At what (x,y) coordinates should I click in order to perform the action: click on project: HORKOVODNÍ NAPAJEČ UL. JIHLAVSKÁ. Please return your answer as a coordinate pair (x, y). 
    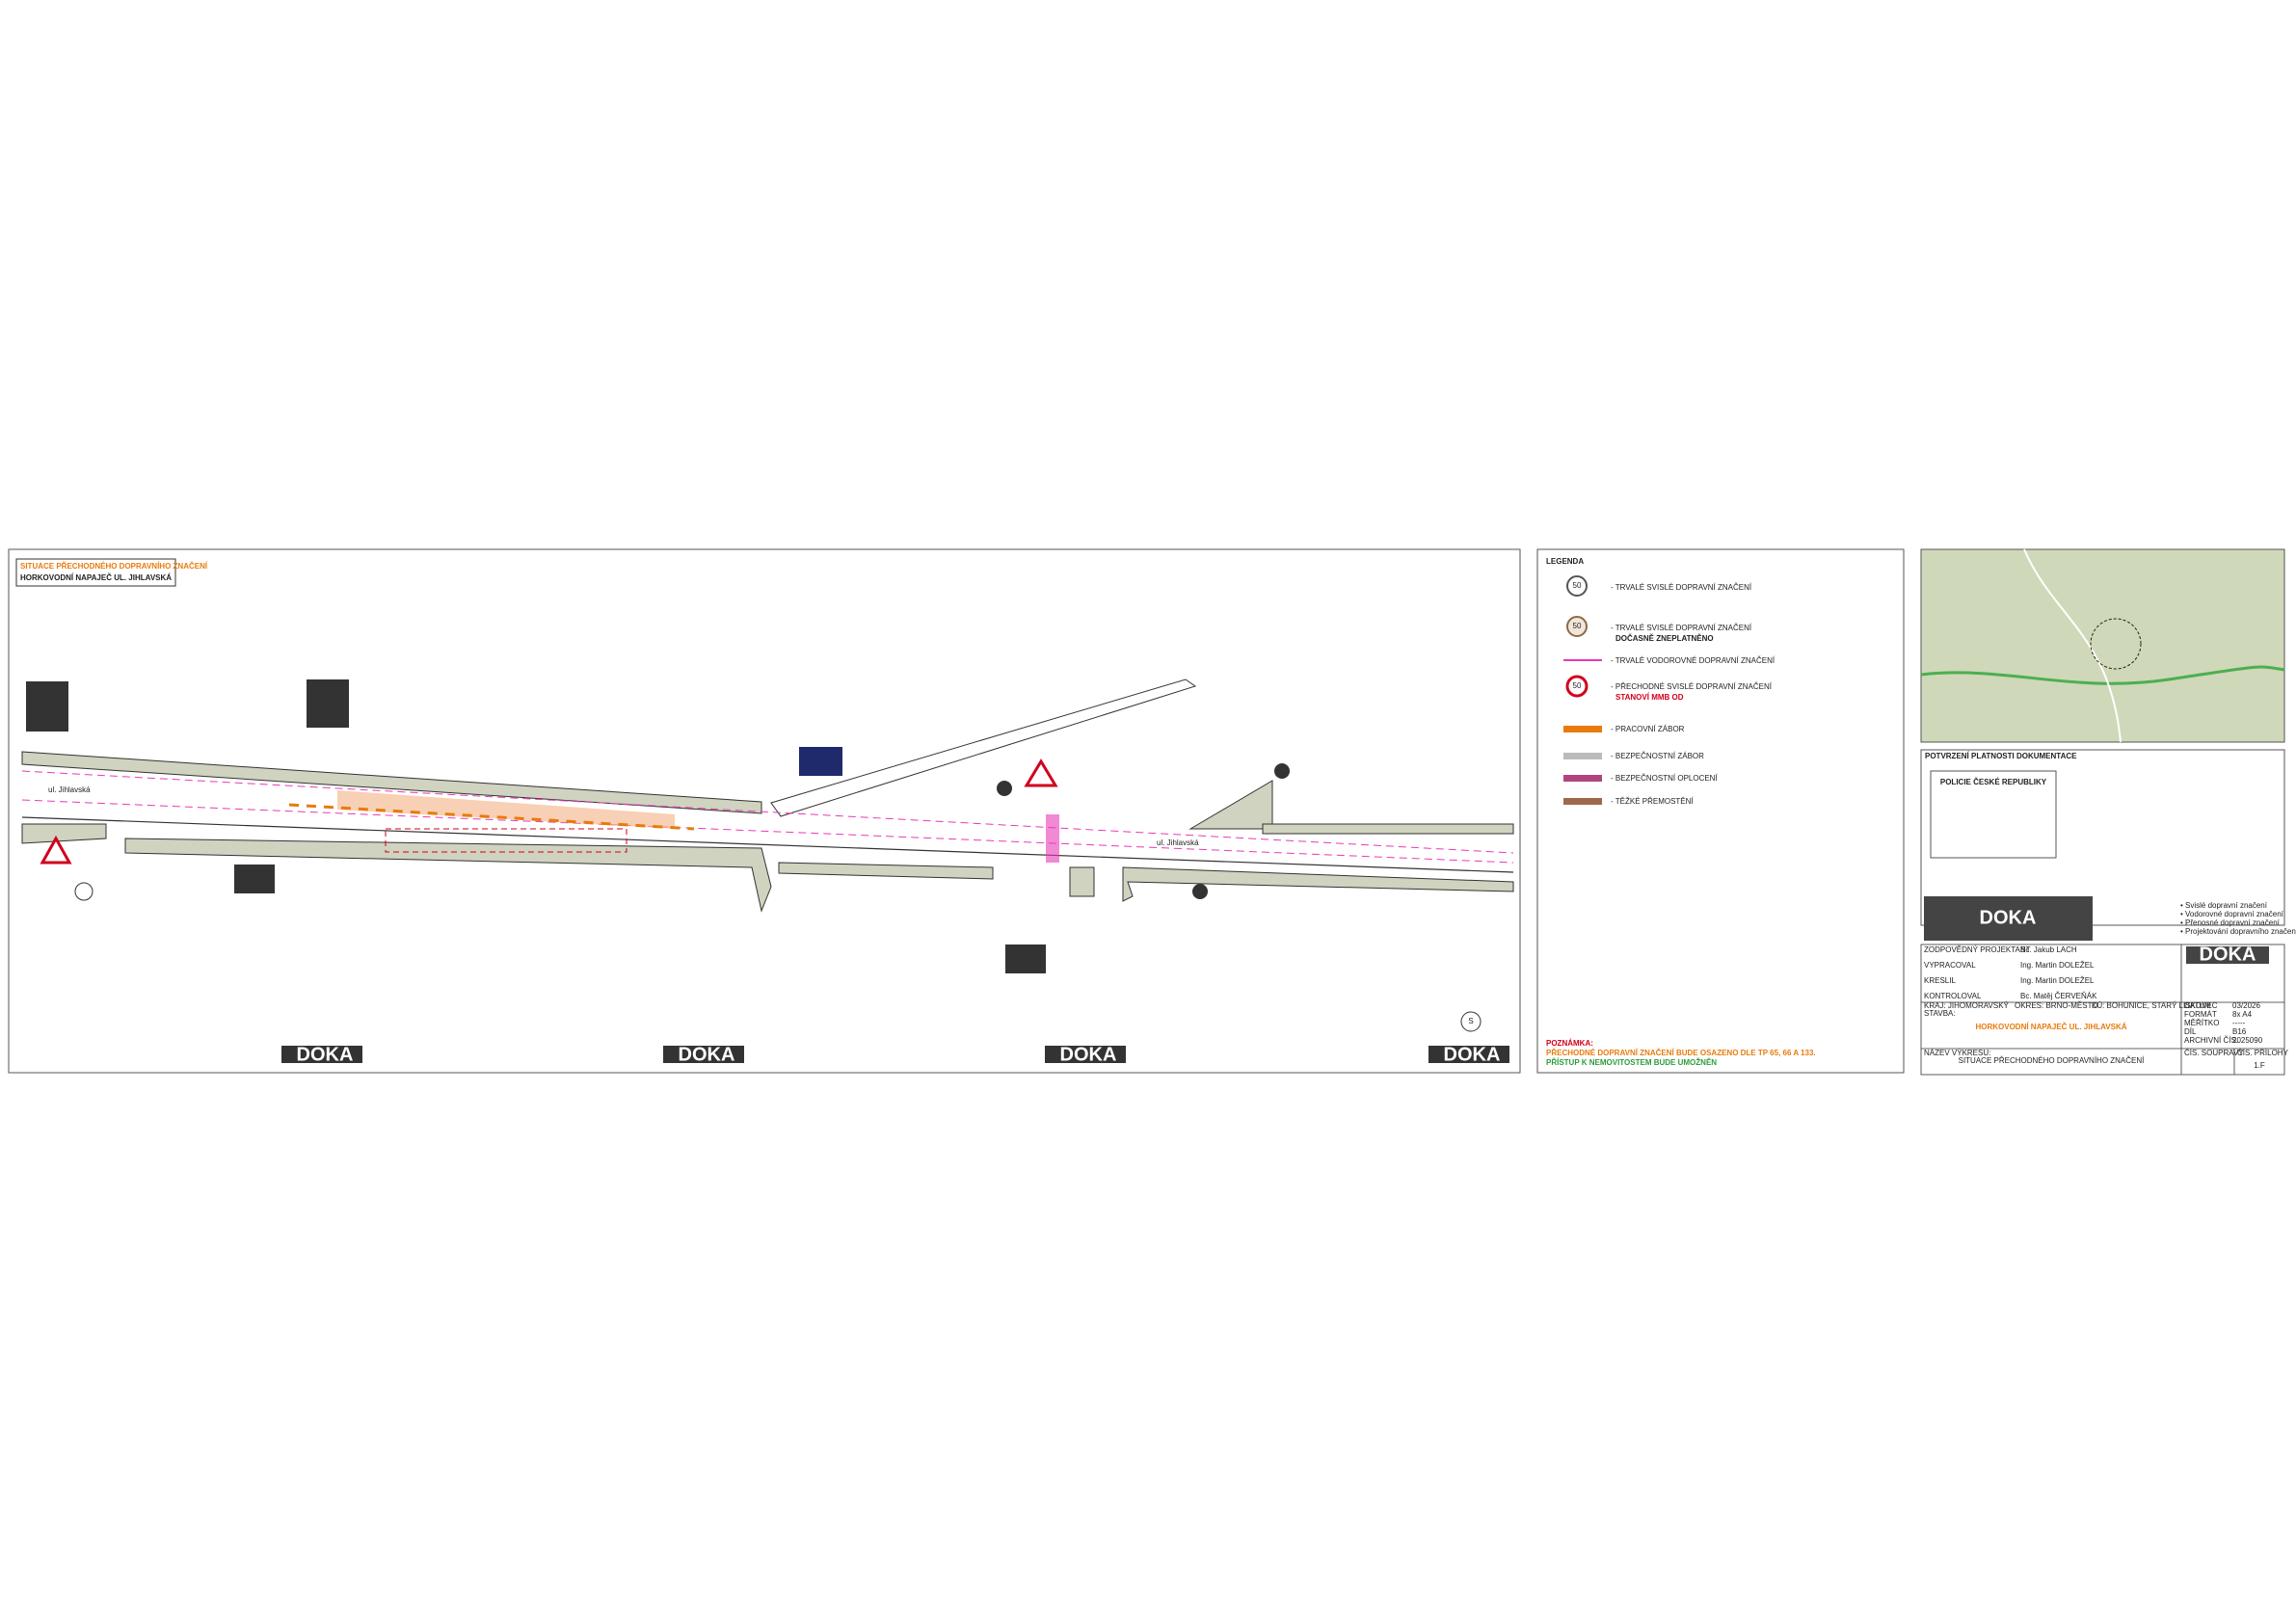
    Looking at the image, I should click on (2051, 1027).